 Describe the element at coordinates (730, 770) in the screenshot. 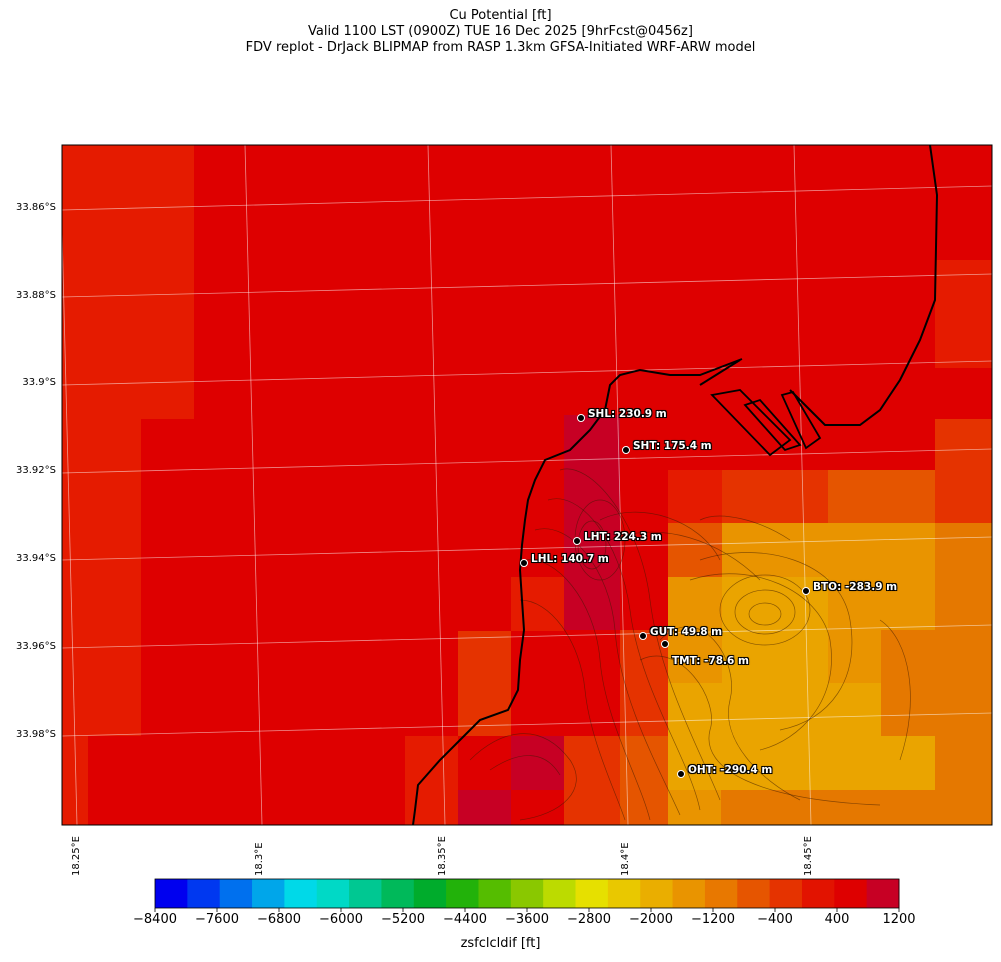

I see `station-label-oht: OHT: -290.4 m` at that location.